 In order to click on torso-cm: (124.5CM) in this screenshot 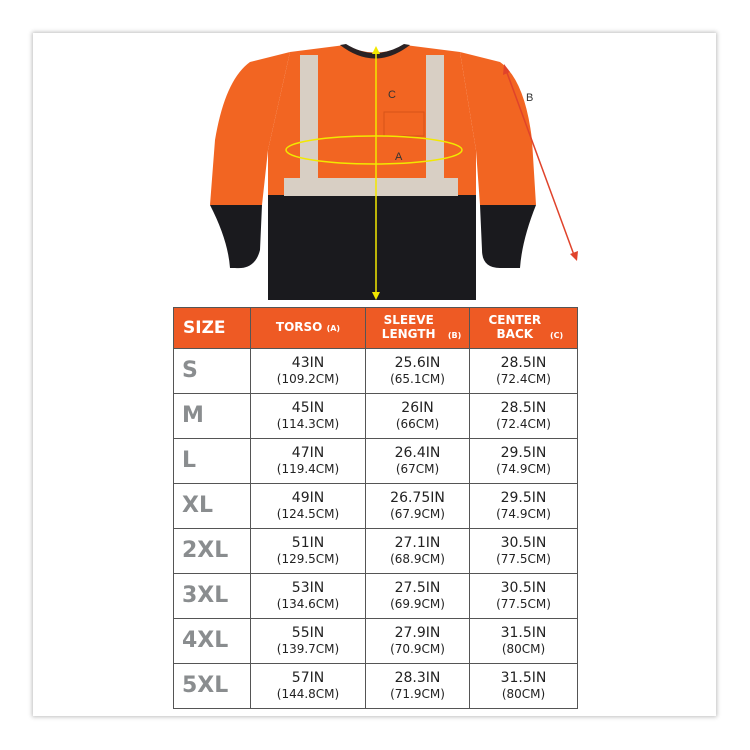, I will do `click(308, 514)`.